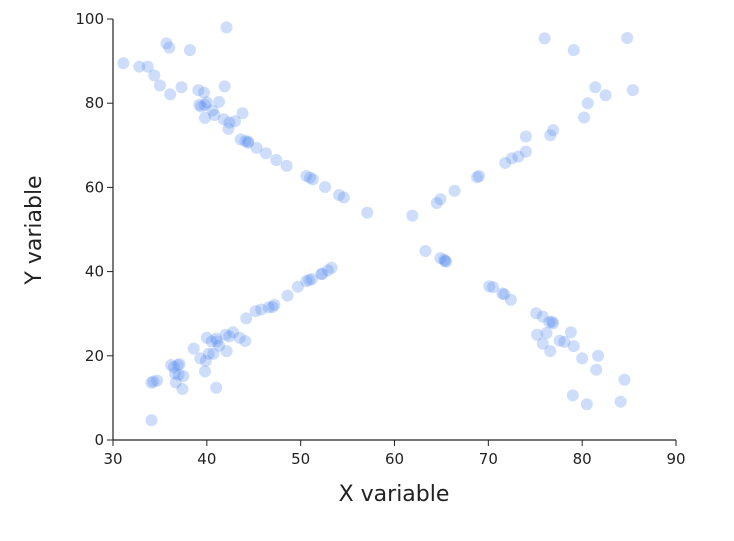  I want to click on y-tick-label: 20, so click(94, 356).